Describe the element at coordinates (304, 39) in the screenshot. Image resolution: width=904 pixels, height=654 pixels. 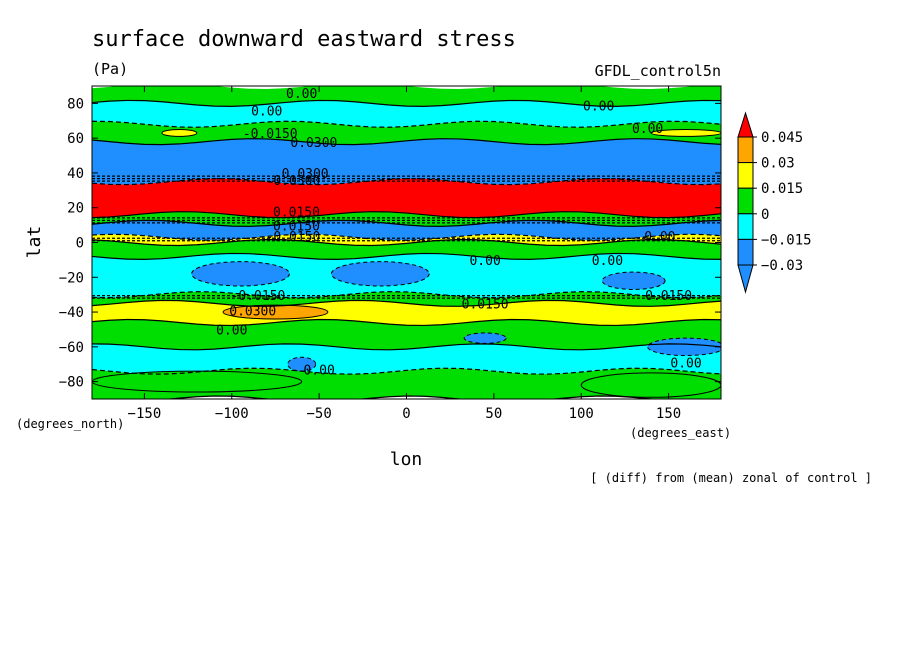
I see `chart-title: surface downward eastward stress` at that location.